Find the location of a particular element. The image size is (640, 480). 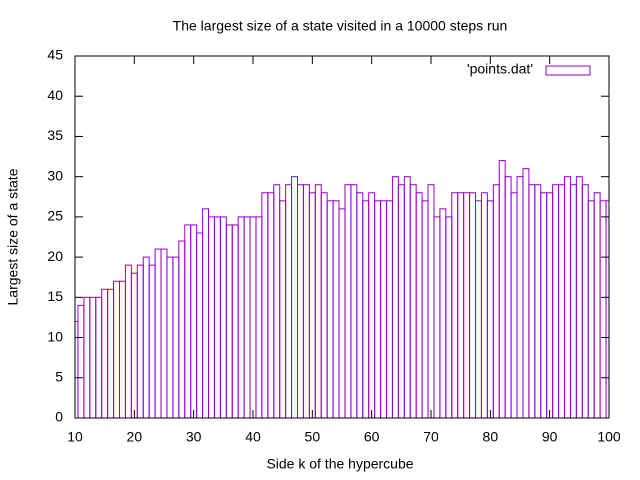

legend-label: 'points.dat' is located at coordinates (500, 69).